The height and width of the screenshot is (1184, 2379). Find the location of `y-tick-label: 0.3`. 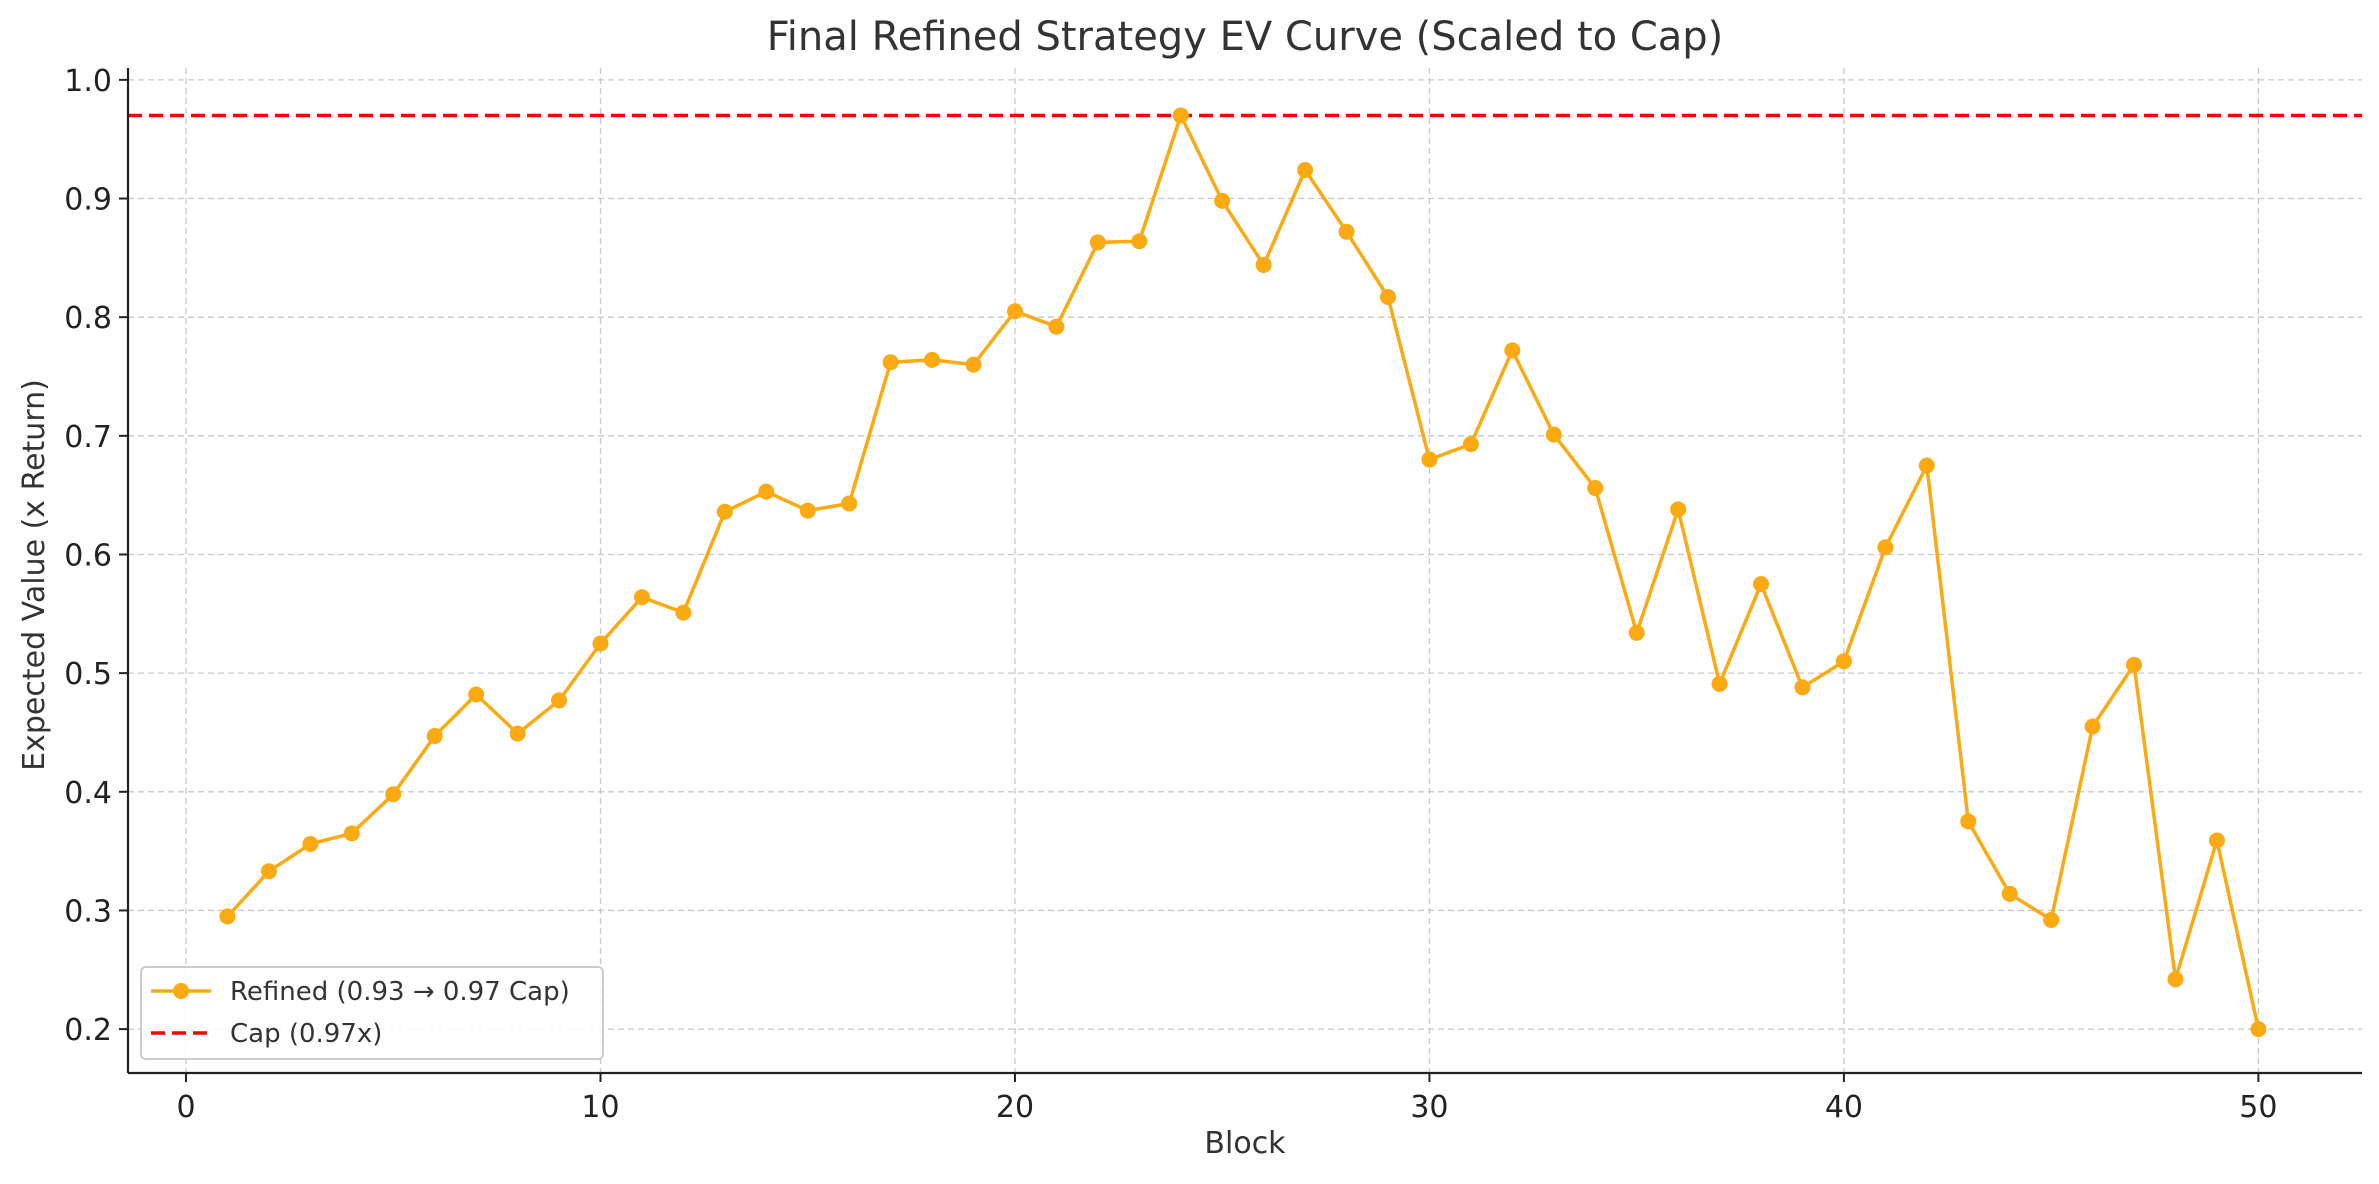

y-tick-label: 0.3 is located at coordinates (88, 911).